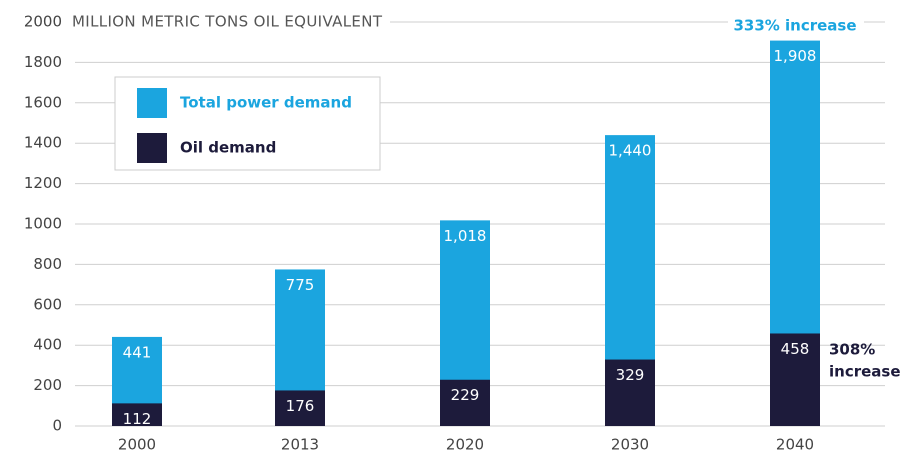  Describe the element at coordinates (465, 445) in the screenshot. I see `x-tick-label: 2020` at that location.